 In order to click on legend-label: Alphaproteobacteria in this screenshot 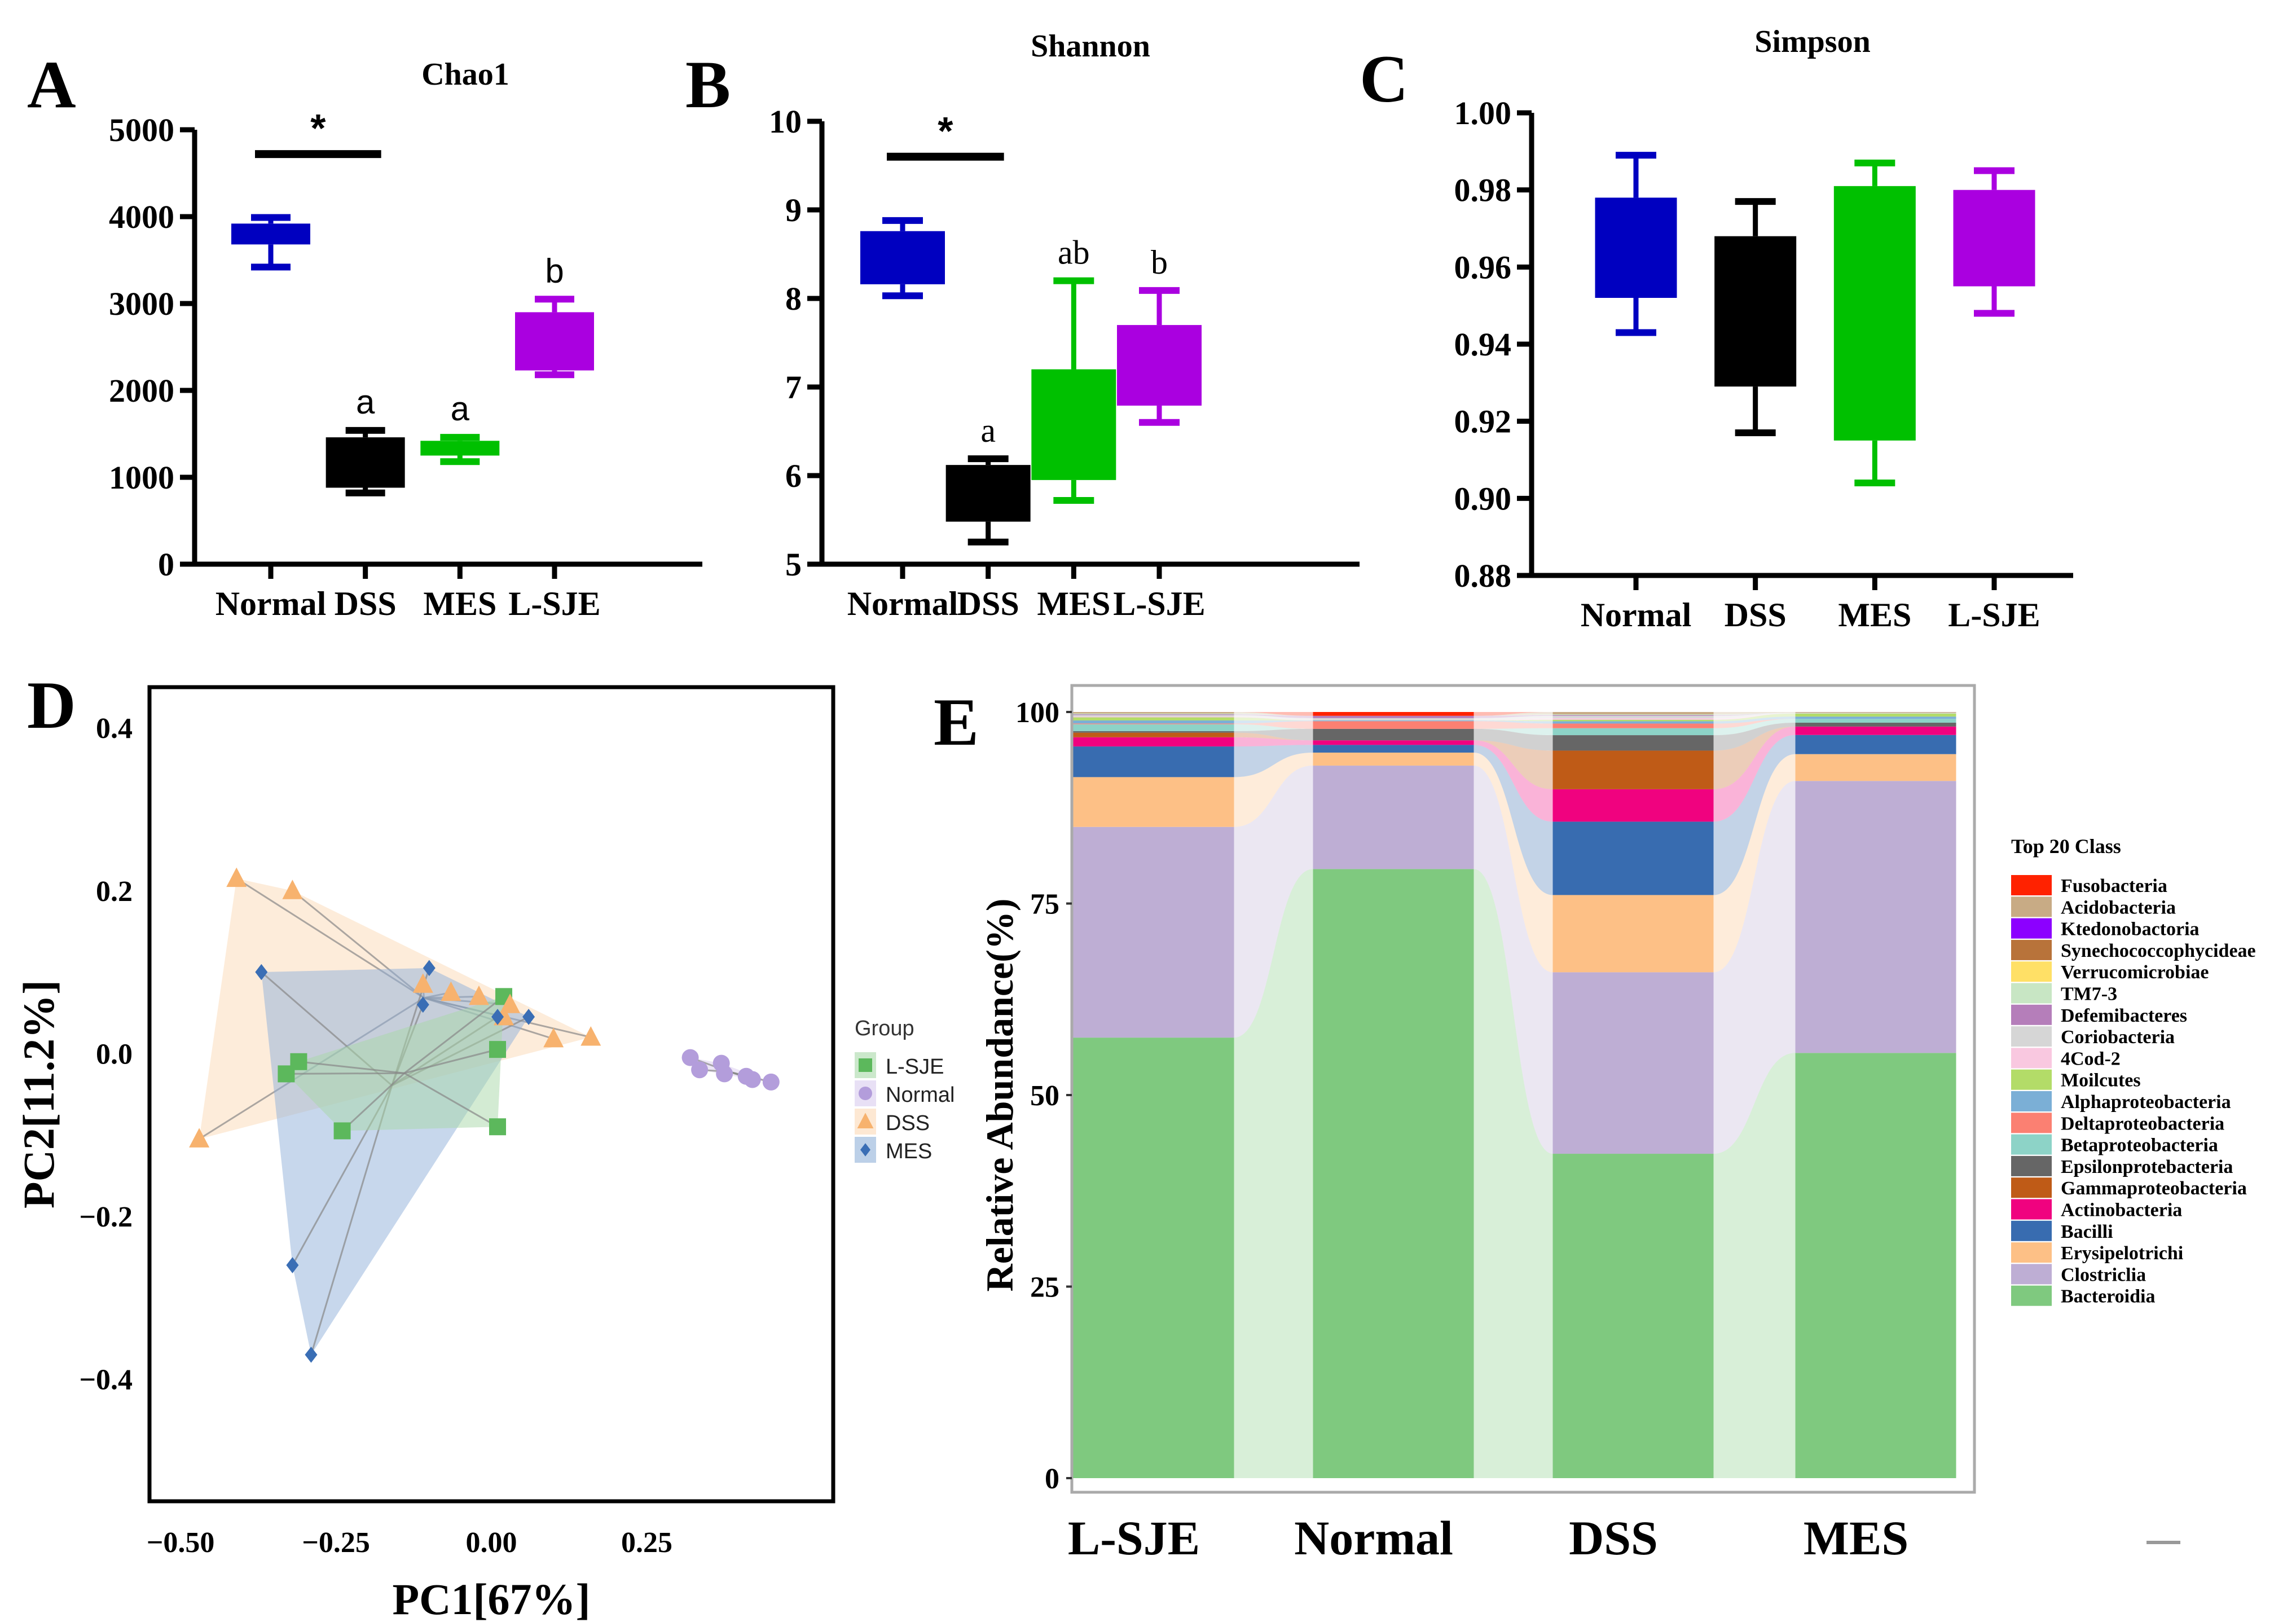, I will do `click(2146, 1102)`.